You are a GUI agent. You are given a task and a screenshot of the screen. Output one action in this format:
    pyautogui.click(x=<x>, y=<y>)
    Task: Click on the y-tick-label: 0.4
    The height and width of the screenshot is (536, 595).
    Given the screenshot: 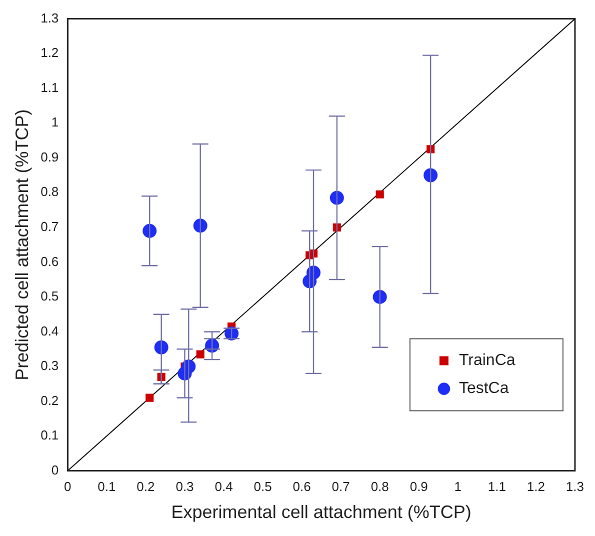 What is the action you would take?
    pyautogui.click(x=49, y=330)
    